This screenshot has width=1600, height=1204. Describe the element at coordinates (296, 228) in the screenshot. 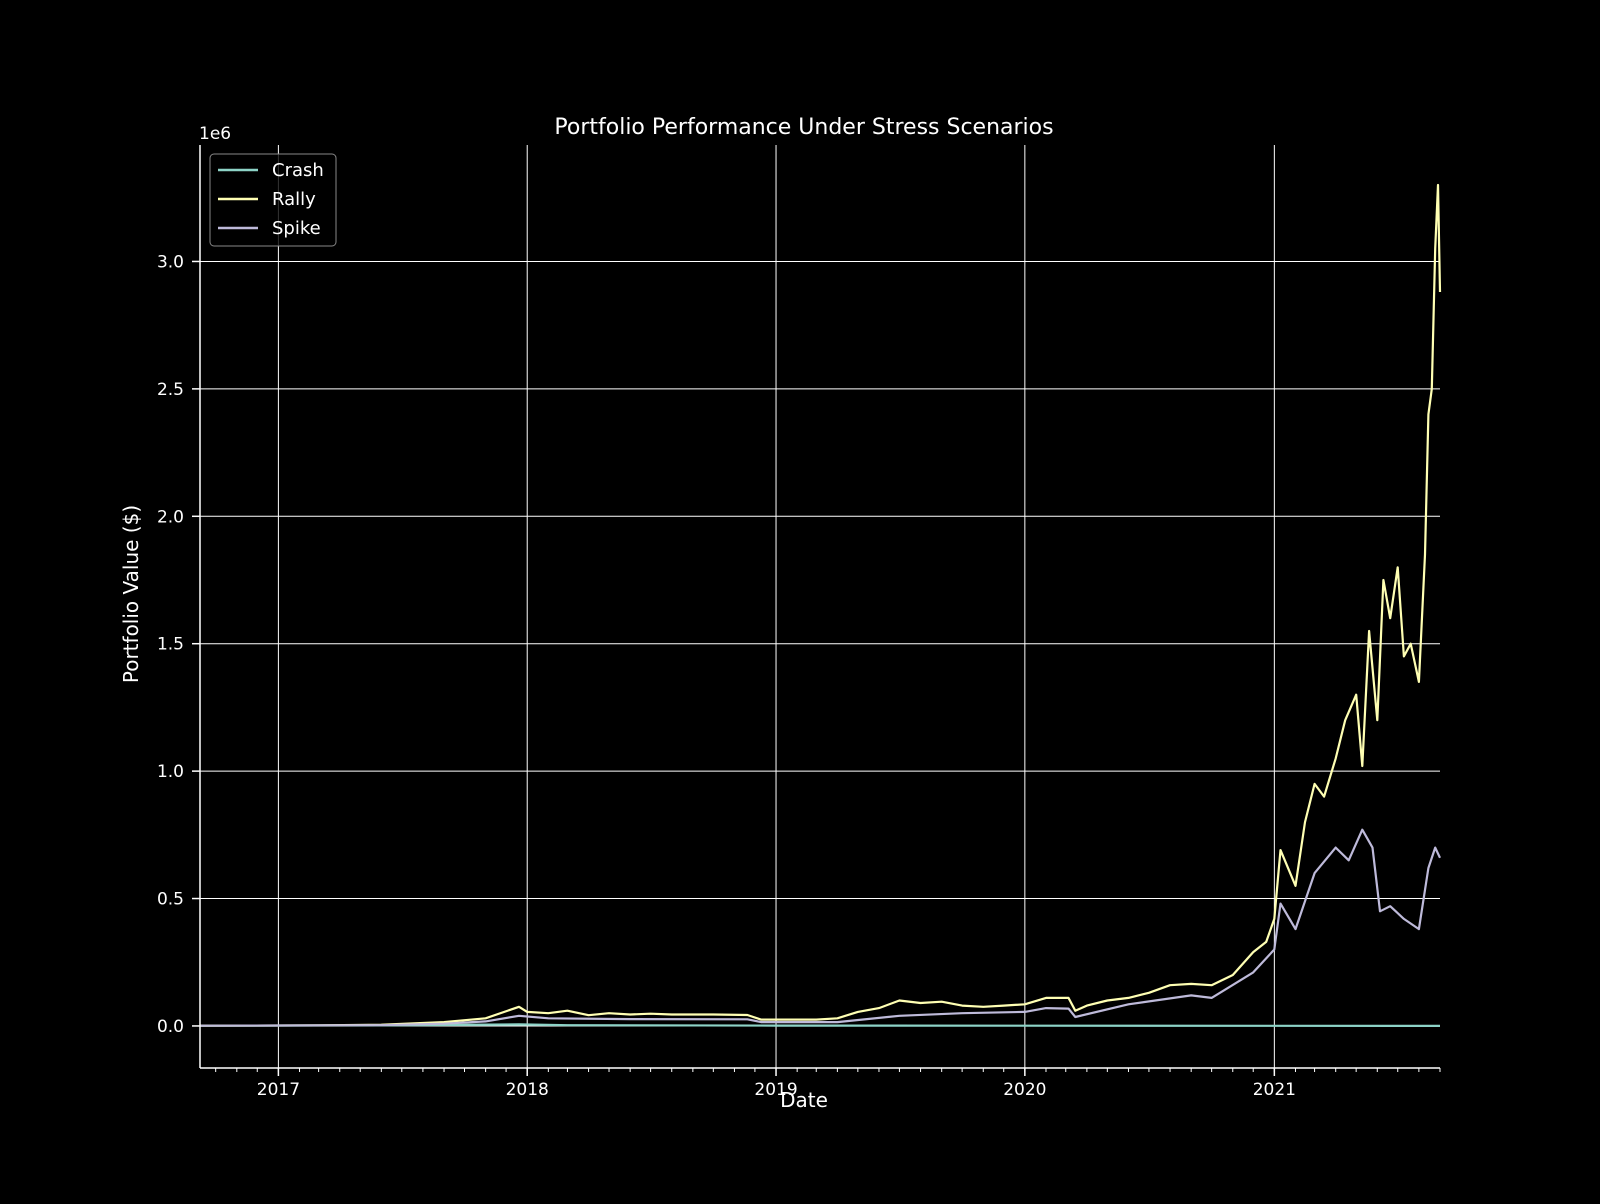

I see `legend-label-spike: Spike` at that location.